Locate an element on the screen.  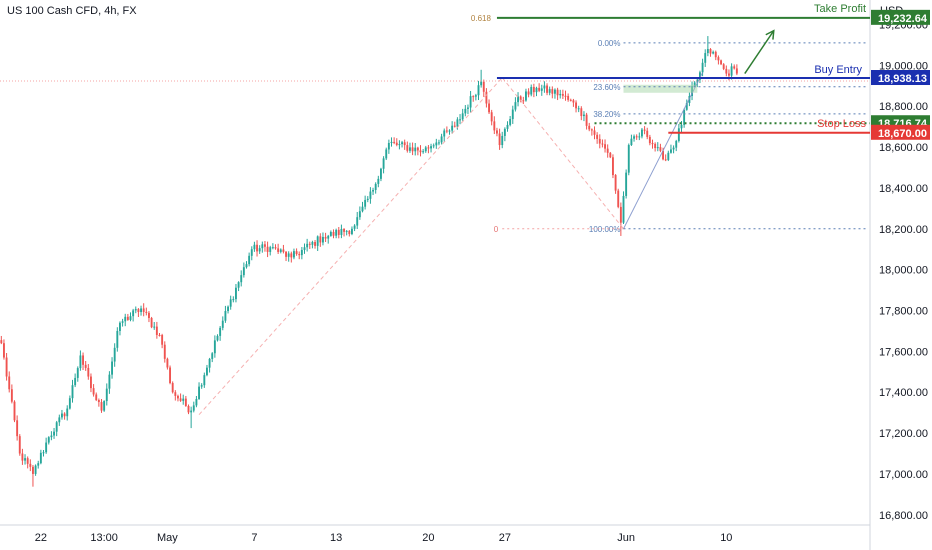
fib-zone is located at coordinates (660, 88).